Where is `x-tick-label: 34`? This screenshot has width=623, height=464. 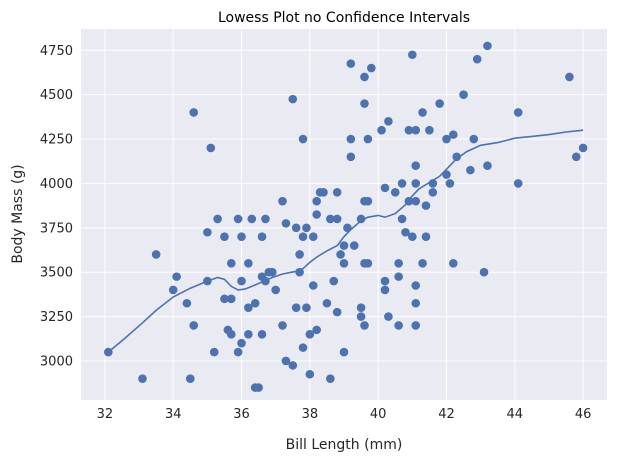 x-tick-label: 34 is located at coordinates (173, 414).